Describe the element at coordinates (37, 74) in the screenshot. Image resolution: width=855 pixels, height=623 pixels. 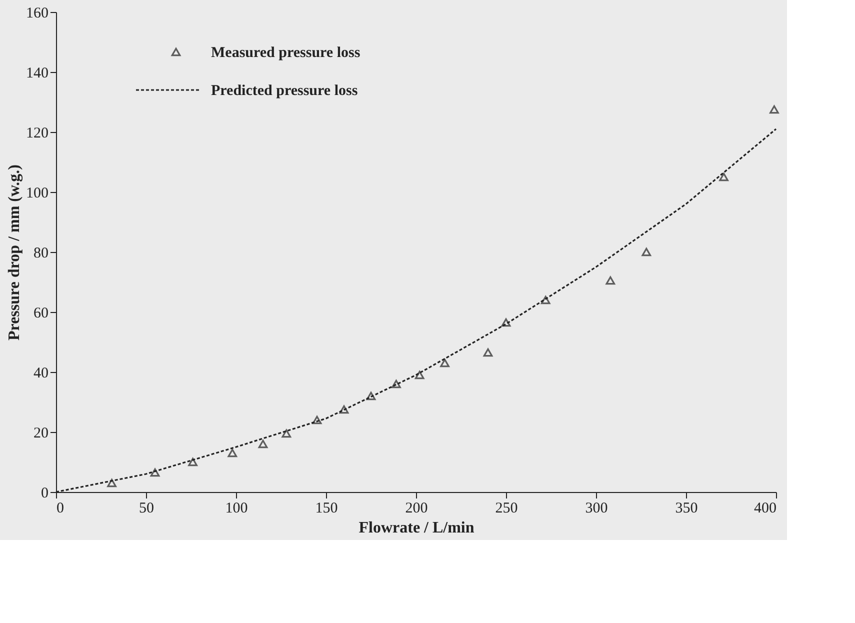
I see `y-tick-label: 140` at that location.